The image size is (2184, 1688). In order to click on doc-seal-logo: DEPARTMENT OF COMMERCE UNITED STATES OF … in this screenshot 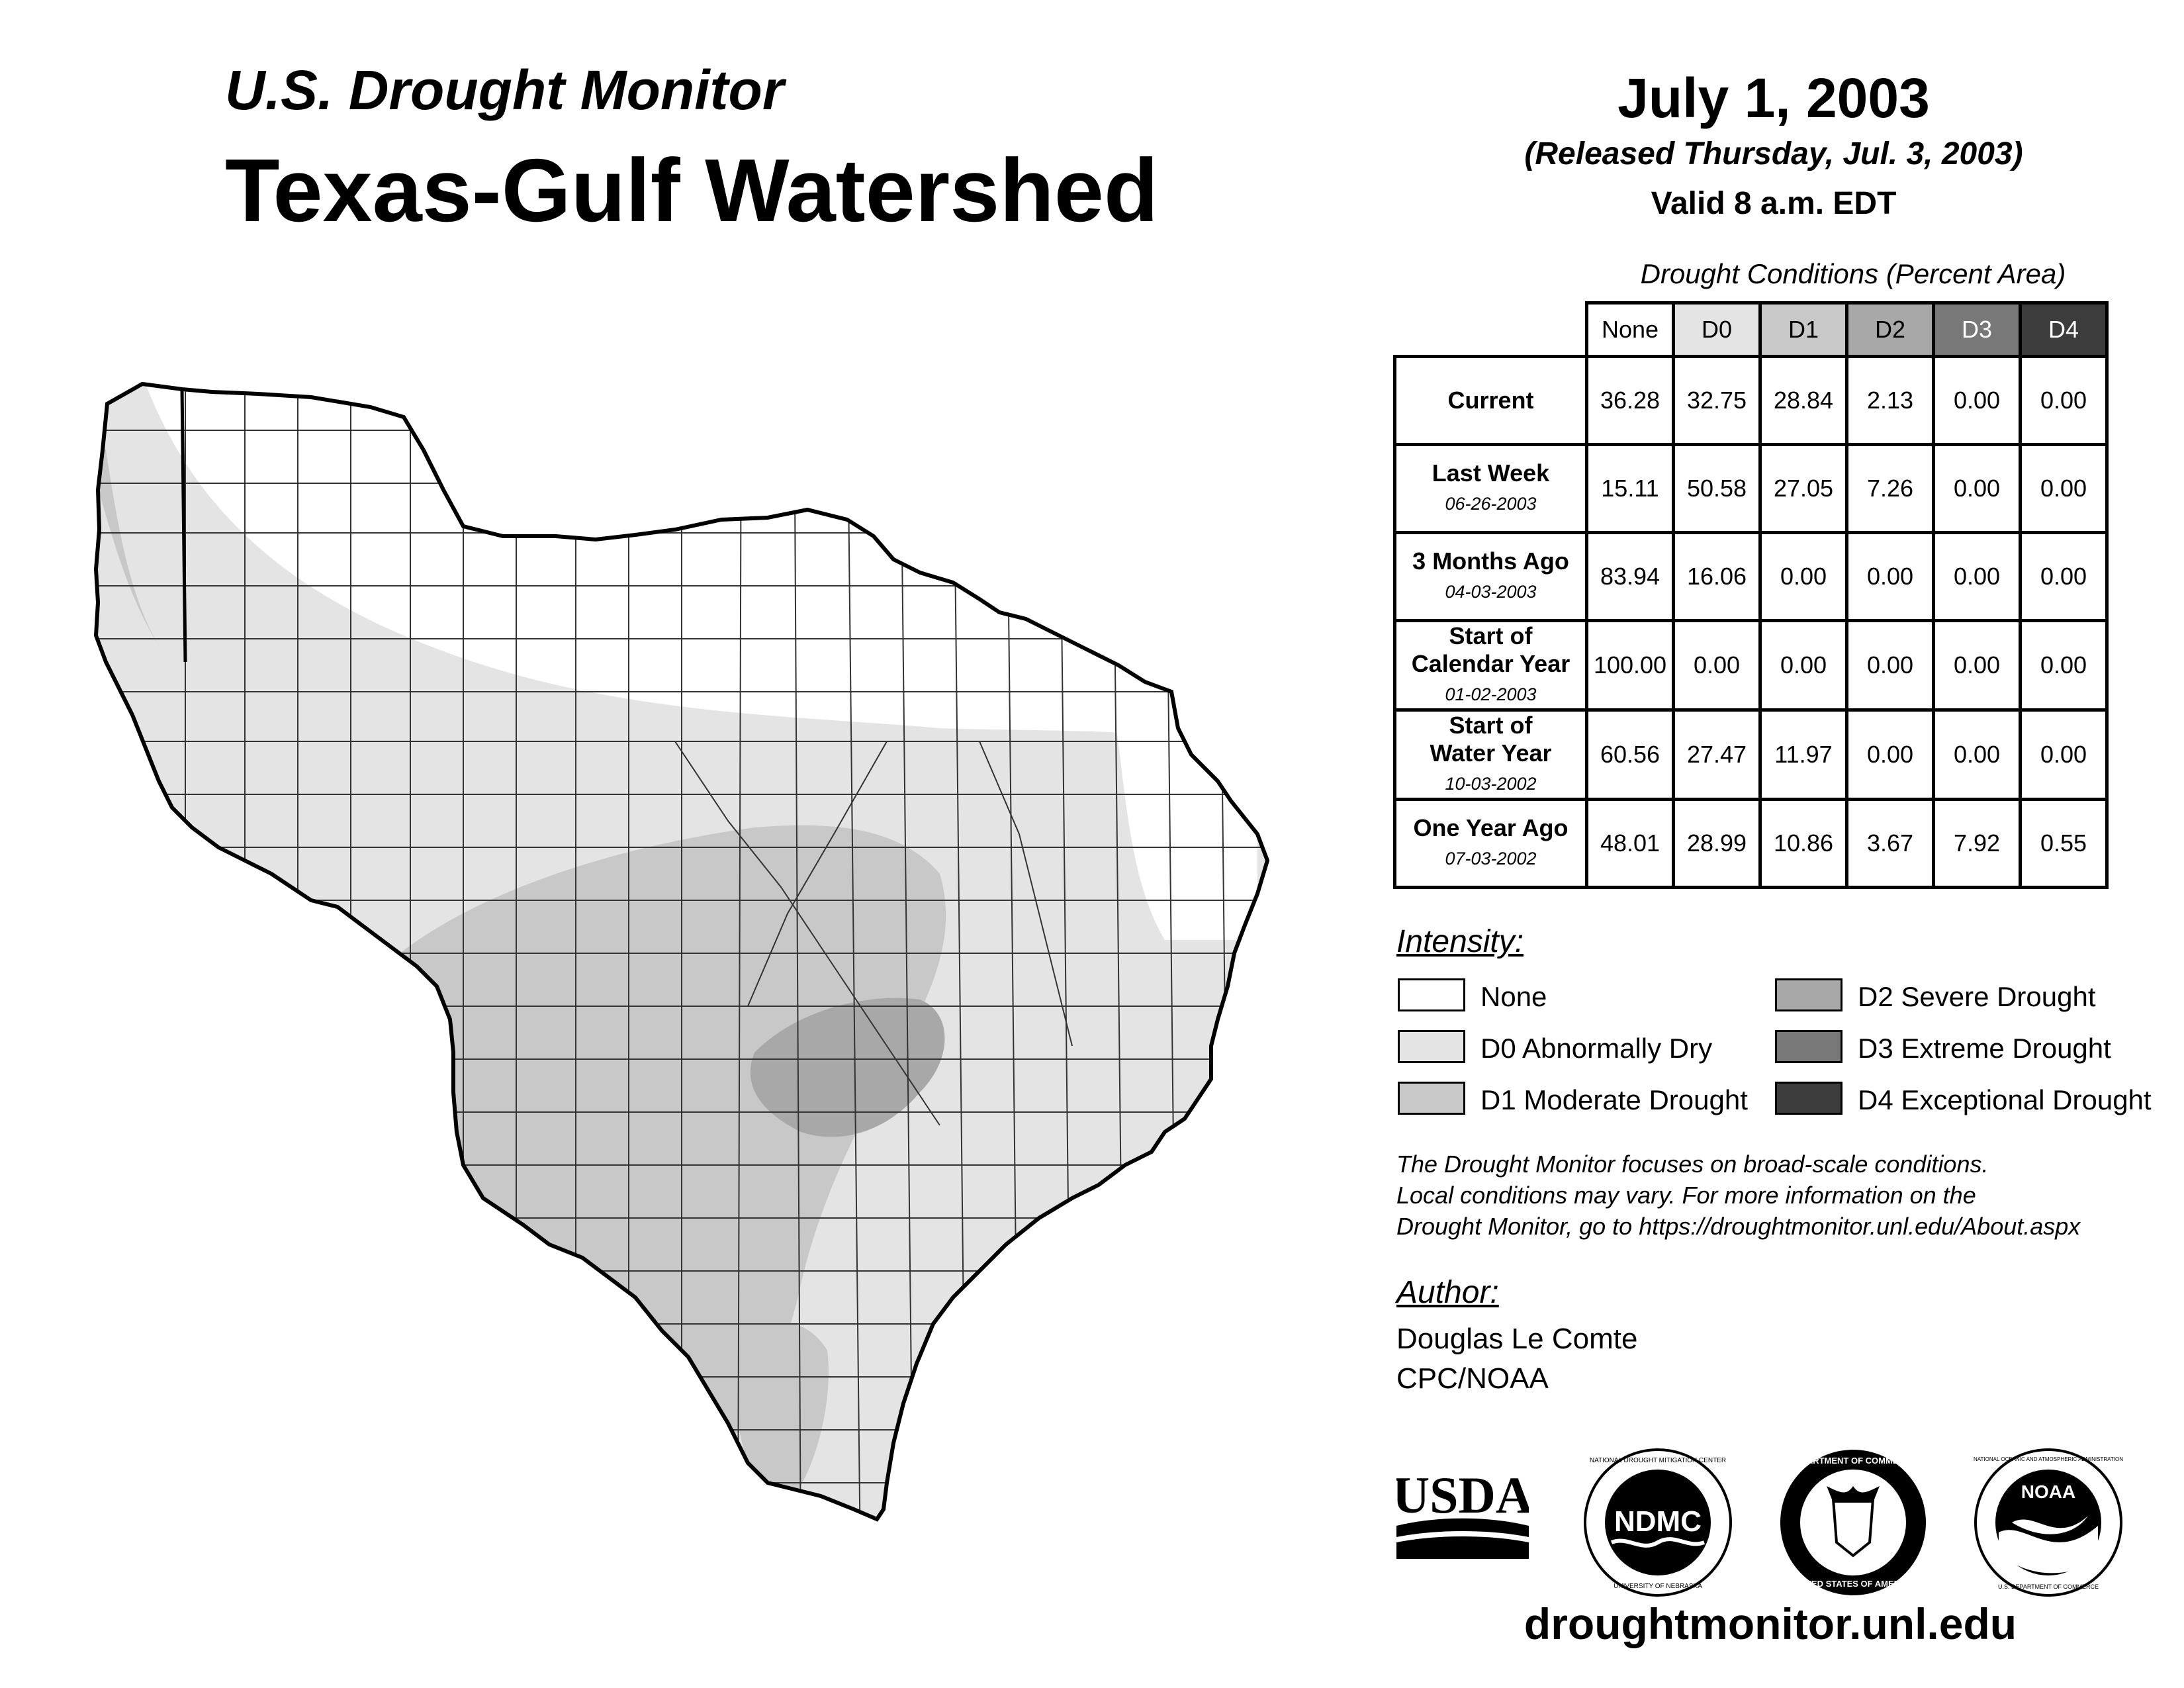, I will do `click(1853, 1522)`.